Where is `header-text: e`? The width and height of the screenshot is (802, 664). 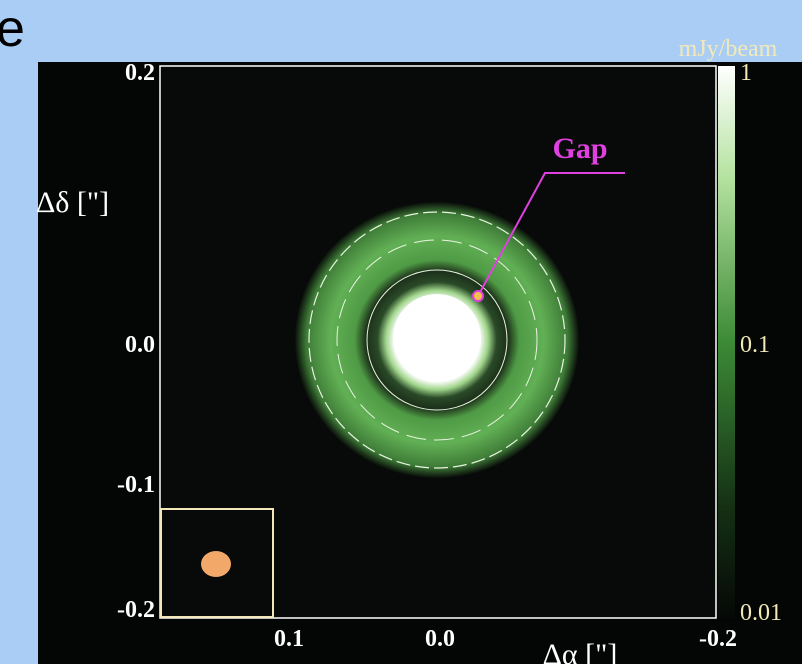
header-text: e is located at coordinates (12, 29).